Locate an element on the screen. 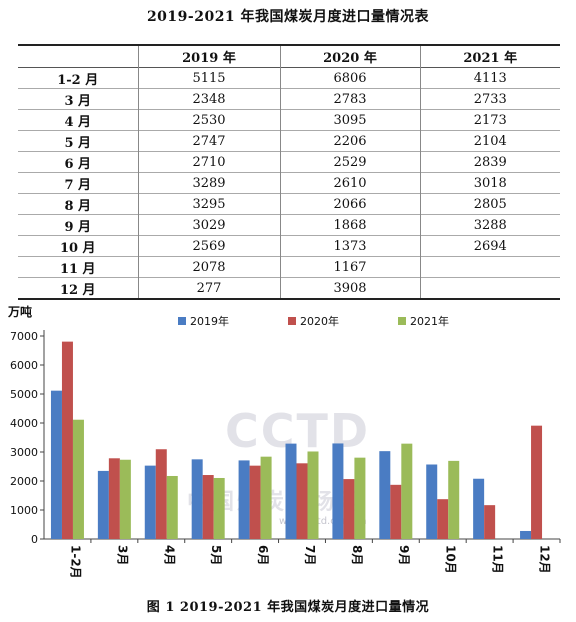 This screenshot has height=622, width=576. table-row: 6 月 2710 2529 2839 is located at coordinates (289, 162).